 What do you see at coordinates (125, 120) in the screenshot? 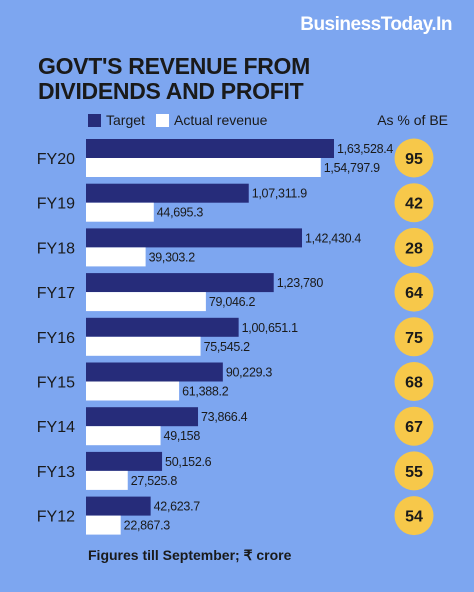
I see `legend-target-label: Target` at bounding box center [125, 120].